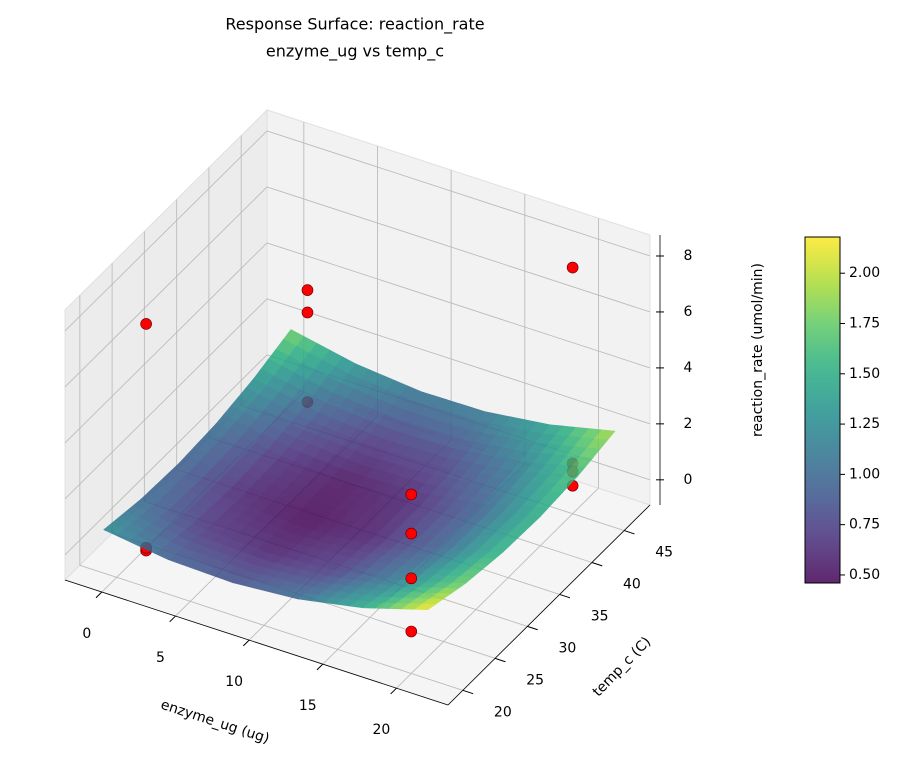 The image size is (916, 765). I want to click on z-tick-label: 0, so click(688, 480).